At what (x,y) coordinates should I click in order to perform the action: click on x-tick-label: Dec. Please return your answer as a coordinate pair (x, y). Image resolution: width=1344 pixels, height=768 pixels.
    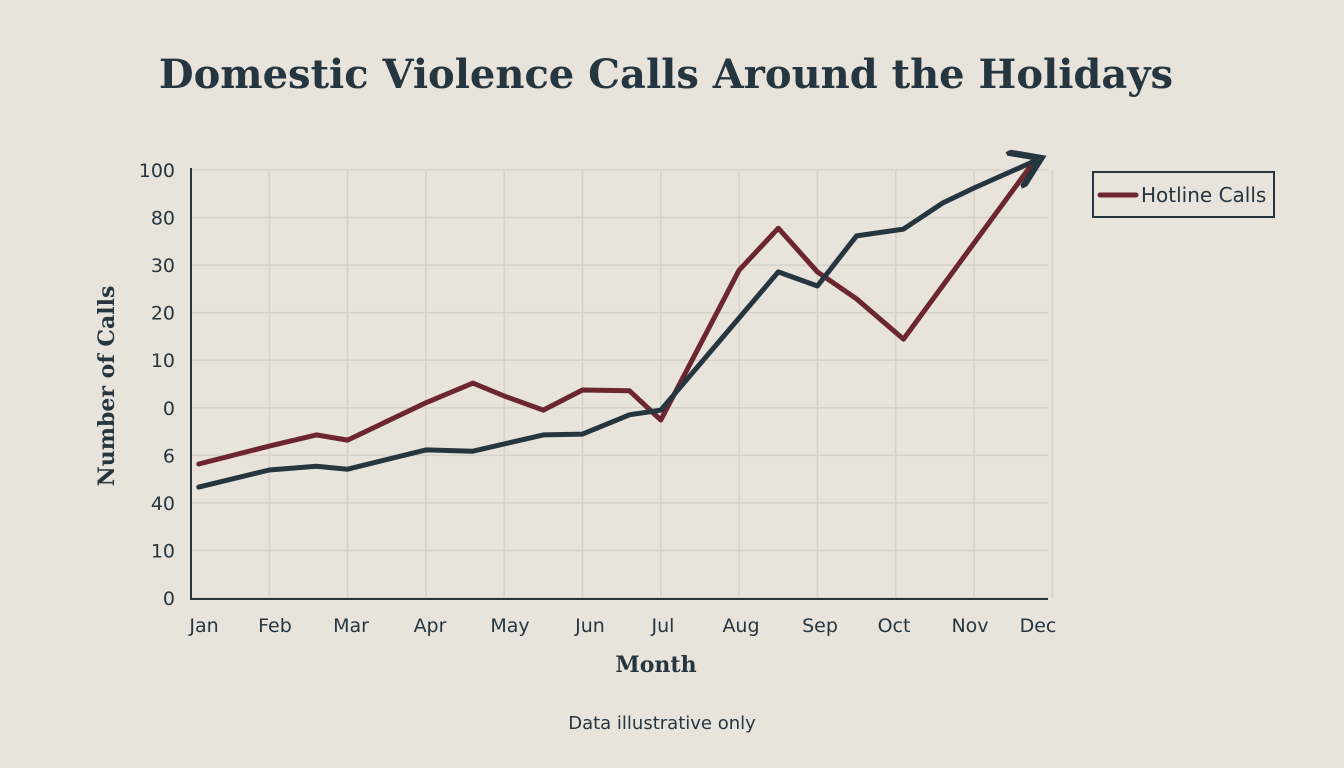
    Looking at the image, I should click on (1038, 626).